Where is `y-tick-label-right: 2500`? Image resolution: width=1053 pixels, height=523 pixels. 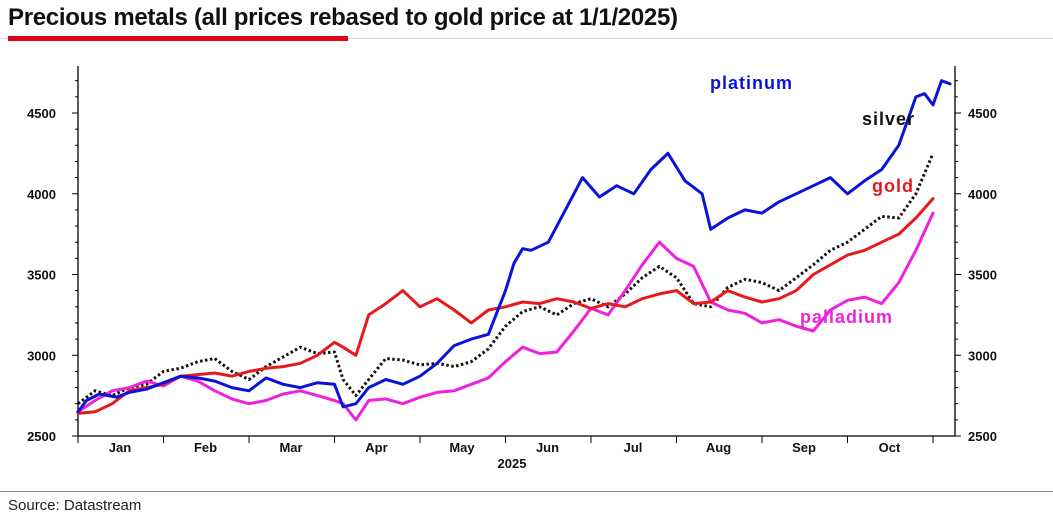
y-tick-label-right: 2500 is located at coordinates (982, 436).